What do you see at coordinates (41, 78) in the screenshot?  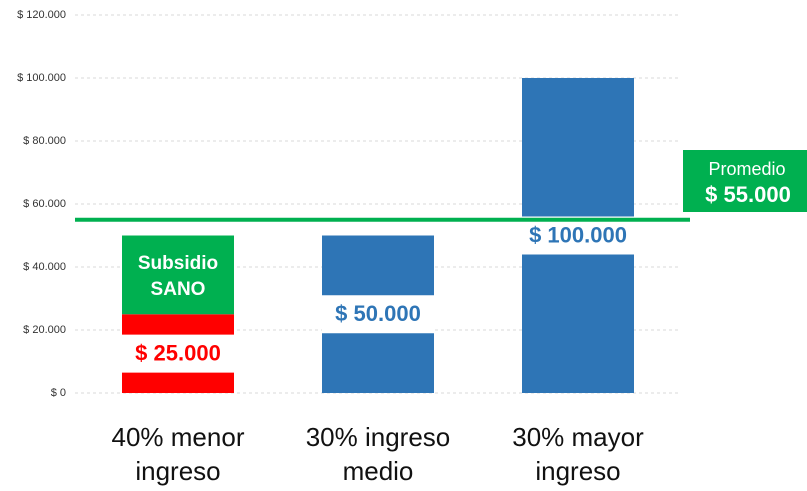 I see `y-tick-label: $ 100.000` at bounding box center [41, 78].